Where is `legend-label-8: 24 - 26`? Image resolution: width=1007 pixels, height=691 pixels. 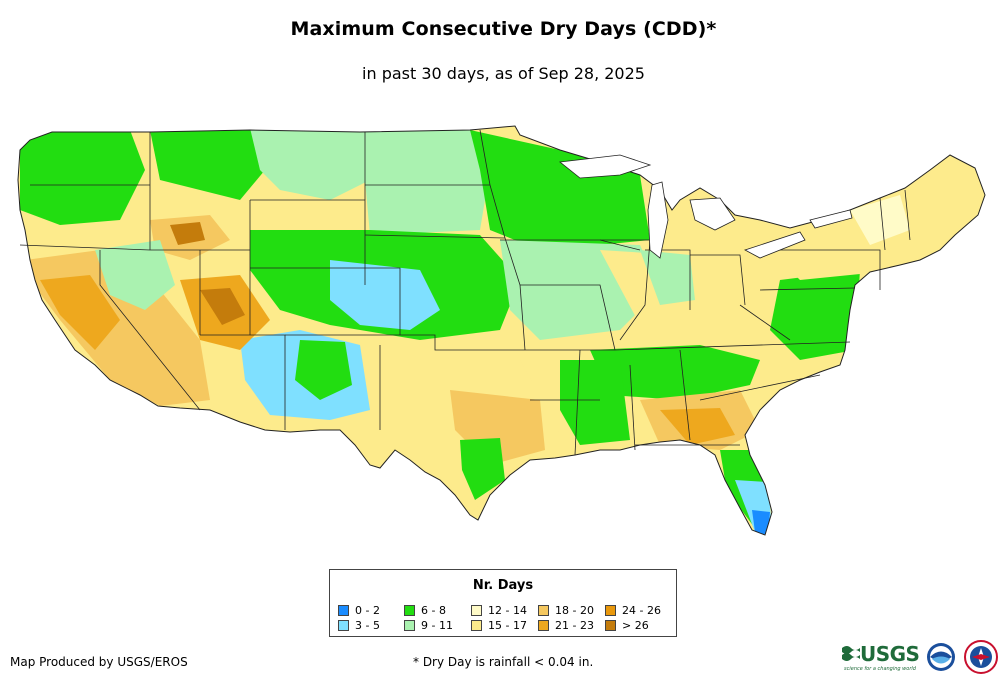 legend-label-8: 24 - 26 is located at coordinates (641, 610).